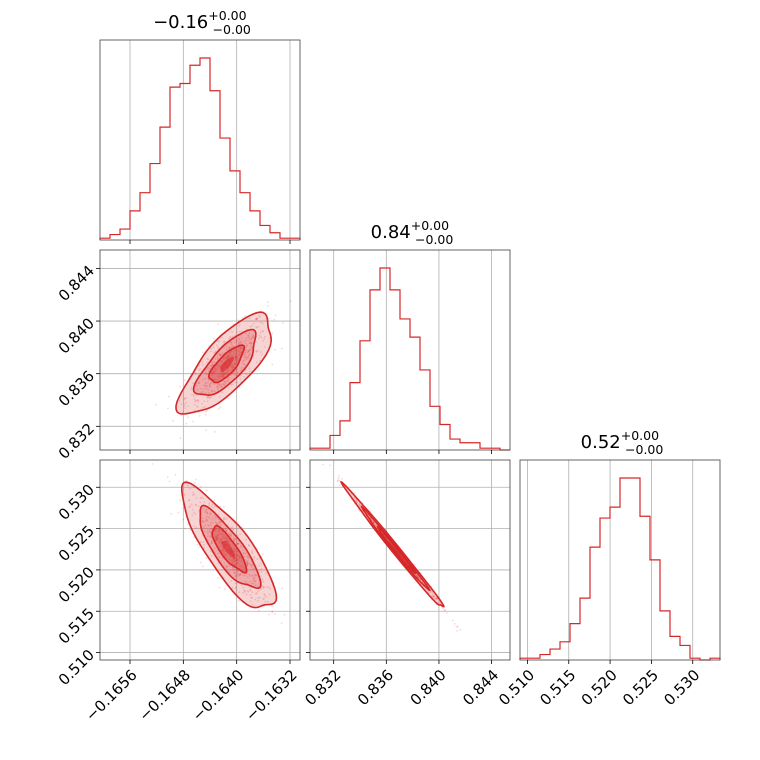 This screenshot has height=760, width=760. I want to click on panel-title-1-sup: +0.00, so click(430, 225).